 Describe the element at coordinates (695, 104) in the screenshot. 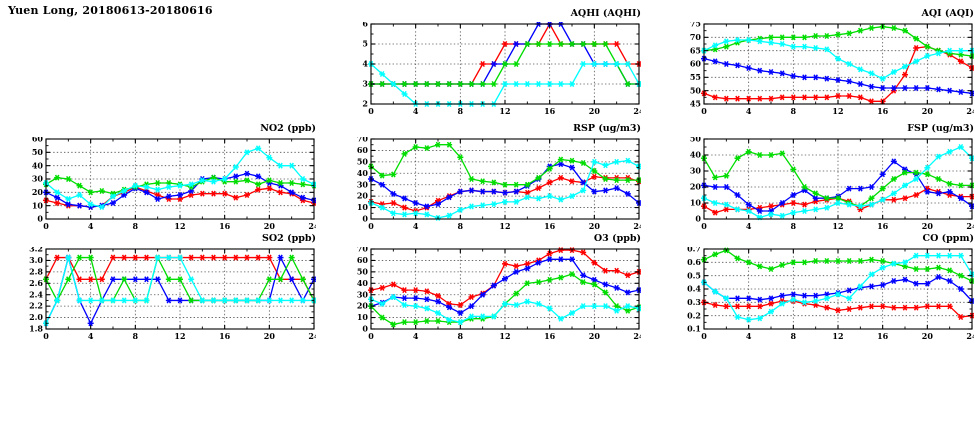

I see `svg-text: 45` at that location.